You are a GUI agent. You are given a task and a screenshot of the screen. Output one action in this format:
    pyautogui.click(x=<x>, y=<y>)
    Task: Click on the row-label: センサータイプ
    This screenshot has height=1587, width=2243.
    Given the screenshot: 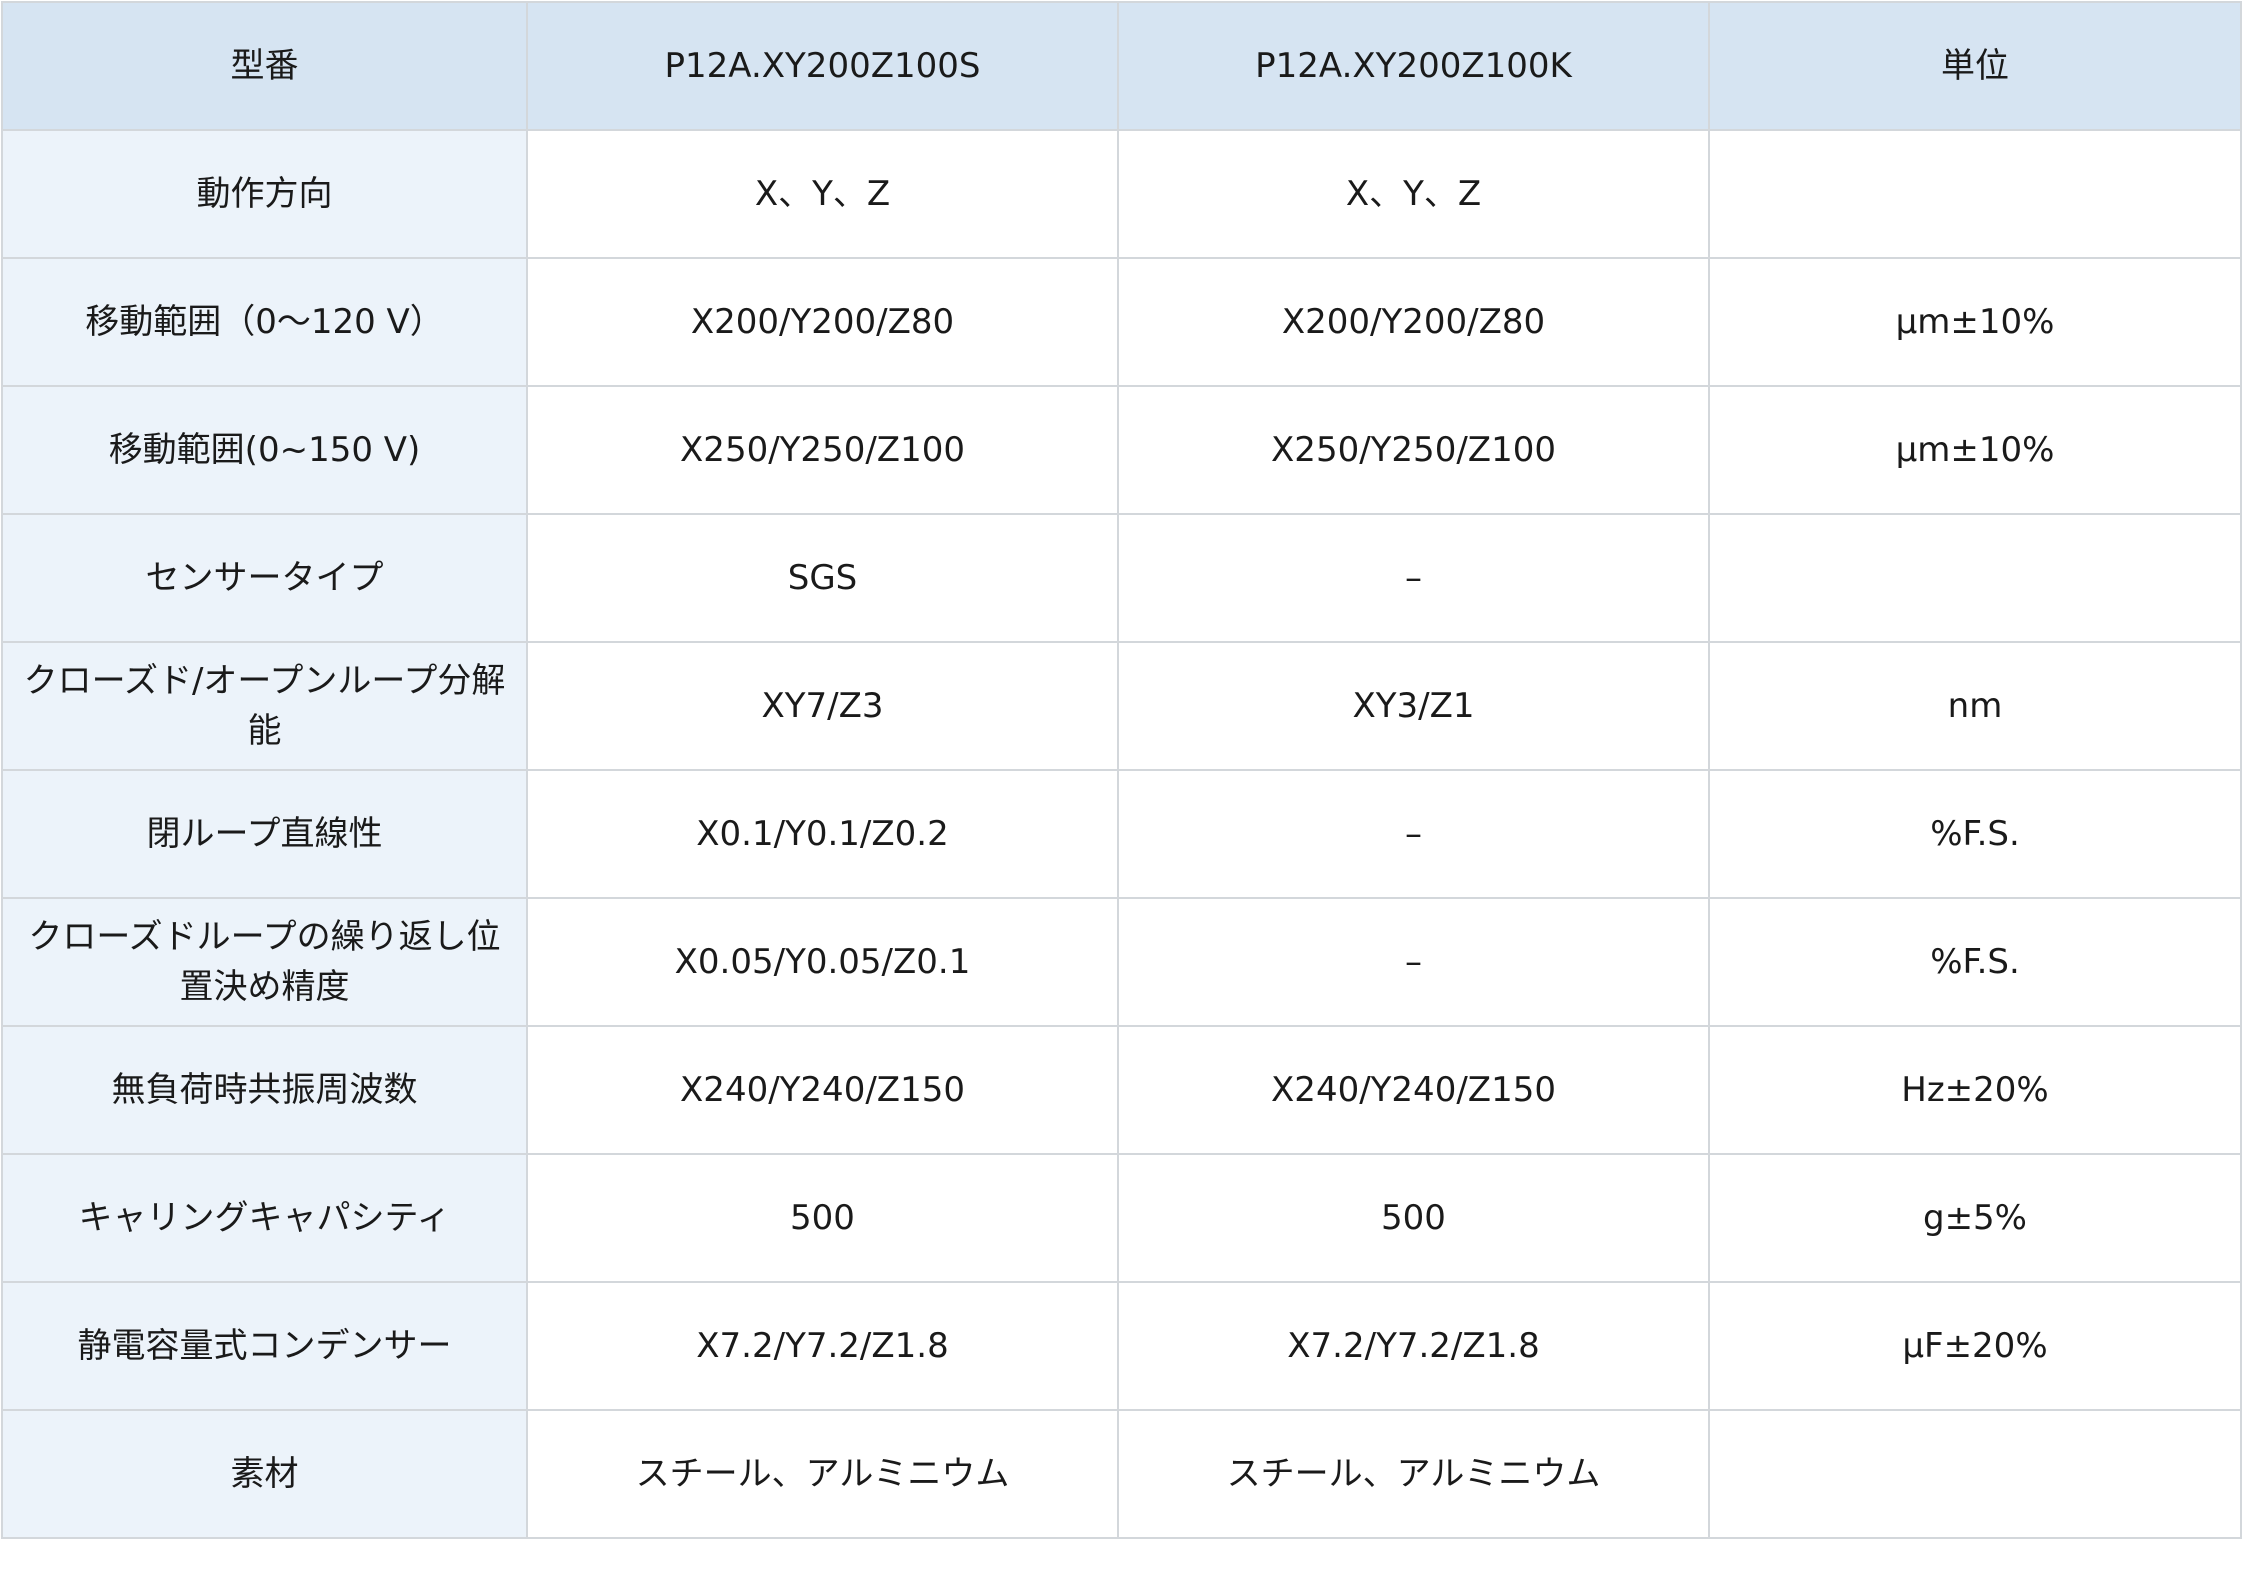 What is the action you would take?
    pyautogui.click(x=264, y=578)
    